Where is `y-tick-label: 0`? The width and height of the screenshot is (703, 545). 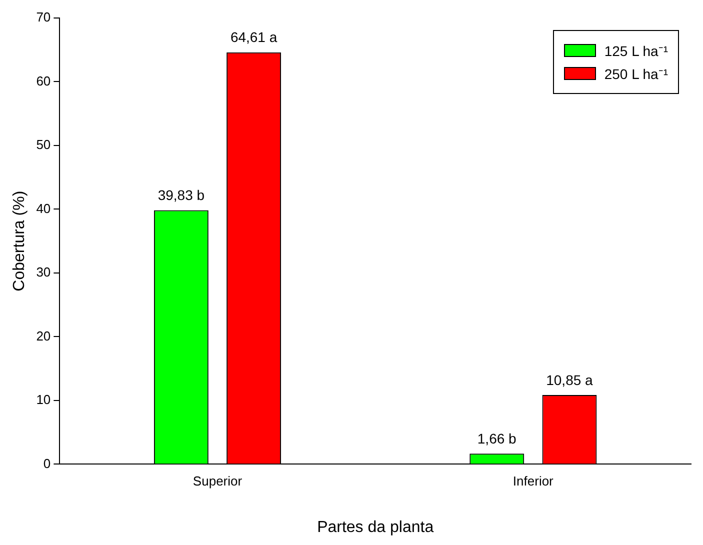 y-tick-label: 0 is located at coordinates (47, 463).